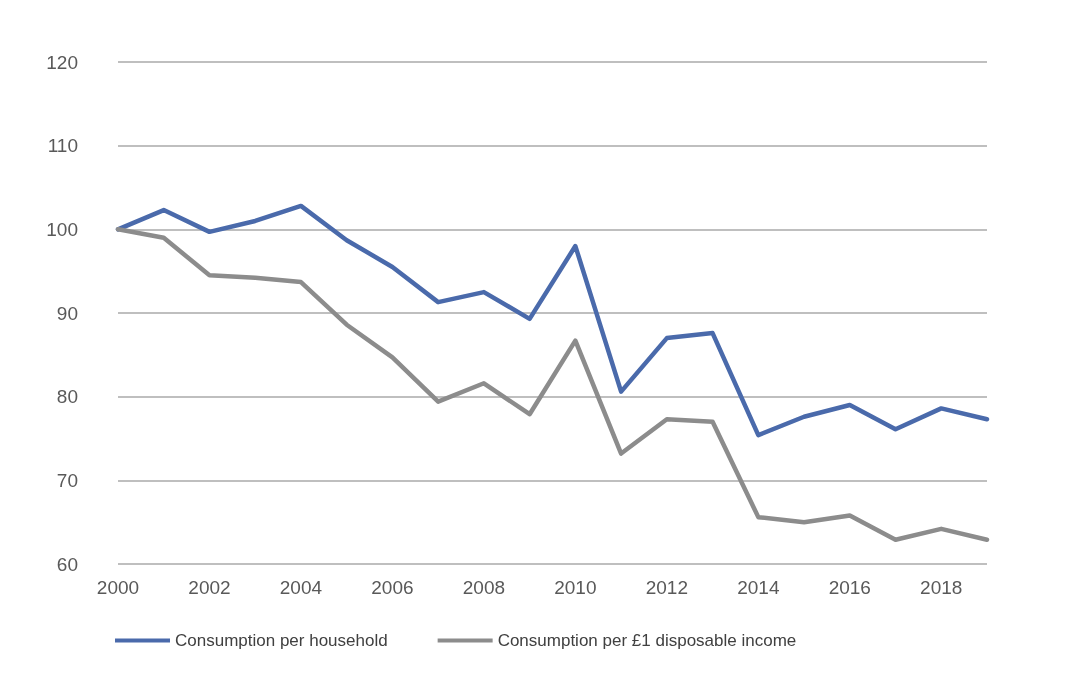  Describe the element at coordinates (647, 640) in the screenshot. I see `legend-label: Consumption per £1 disposable income` at that location.